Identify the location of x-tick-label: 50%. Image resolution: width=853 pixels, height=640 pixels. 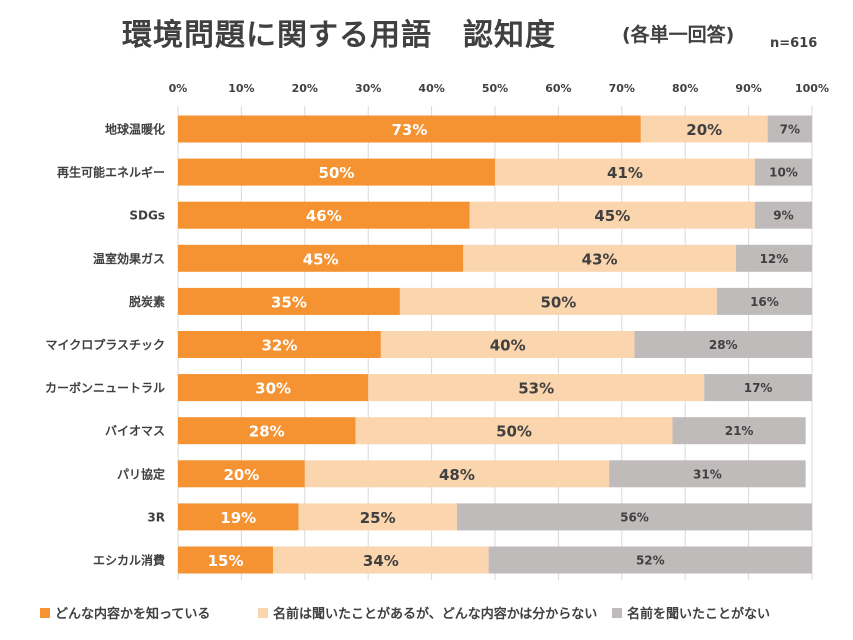
(495, 88).